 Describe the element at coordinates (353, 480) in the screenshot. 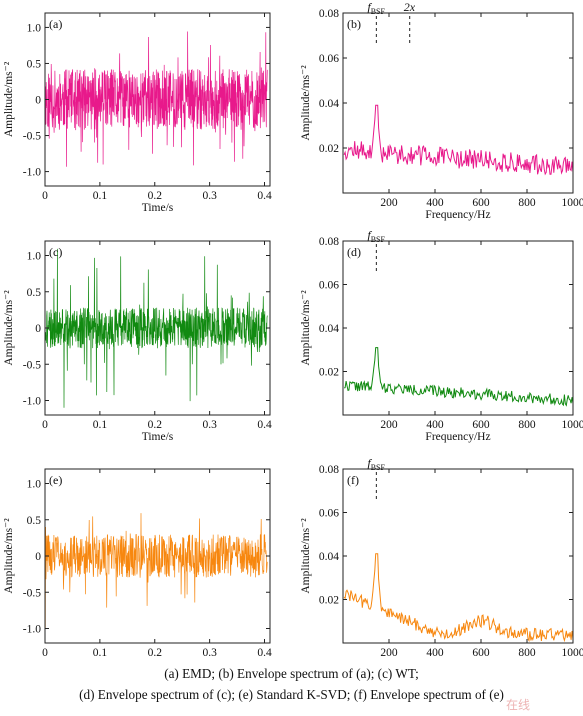

I see `panel-label: (f)` at that location.